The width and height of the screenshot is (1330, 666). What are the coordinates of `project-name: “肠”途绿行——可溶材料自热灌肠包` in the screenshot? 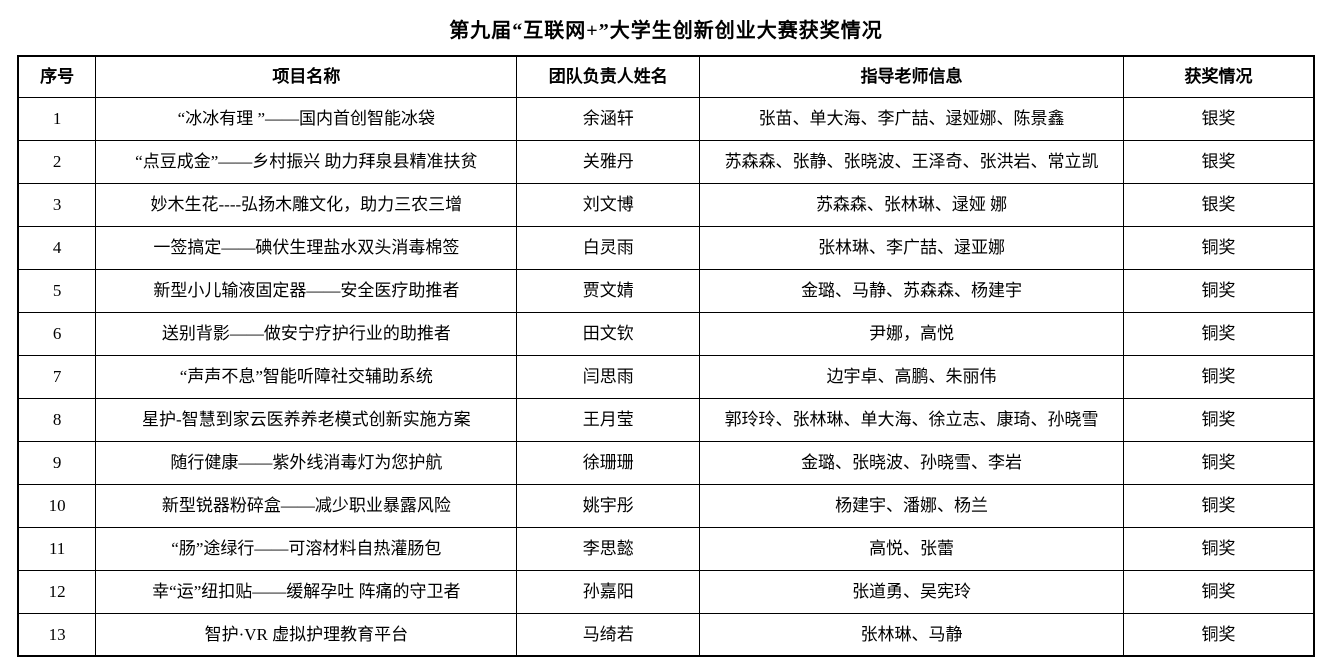 It's located at (306, 548).